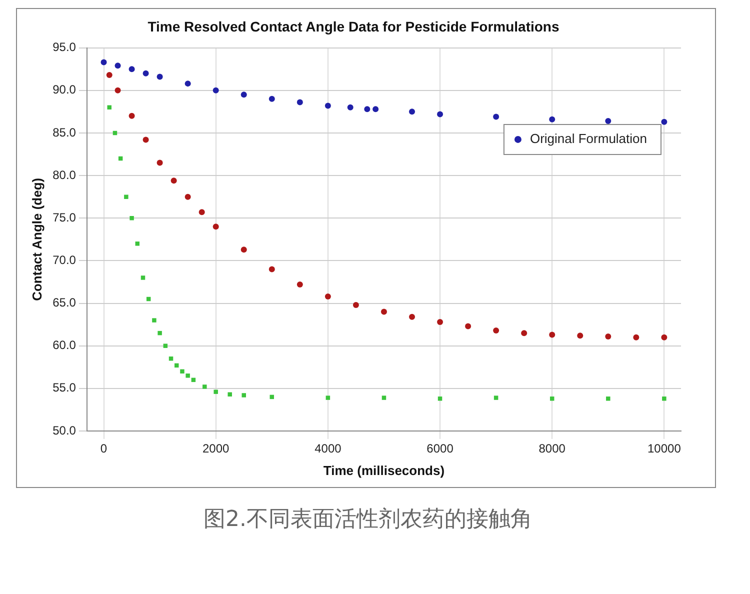 The height and width of the screenshot is (594, 750). Describe the element at coordinates (440, 449) in the screenshot. I see `x-tick-label: 6000` at that location.